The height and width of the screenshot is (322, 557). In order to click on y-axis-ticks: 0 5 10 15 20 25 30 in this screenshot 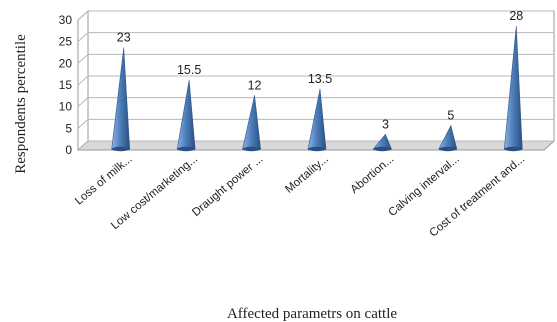, I will do `click(66, 85)`.